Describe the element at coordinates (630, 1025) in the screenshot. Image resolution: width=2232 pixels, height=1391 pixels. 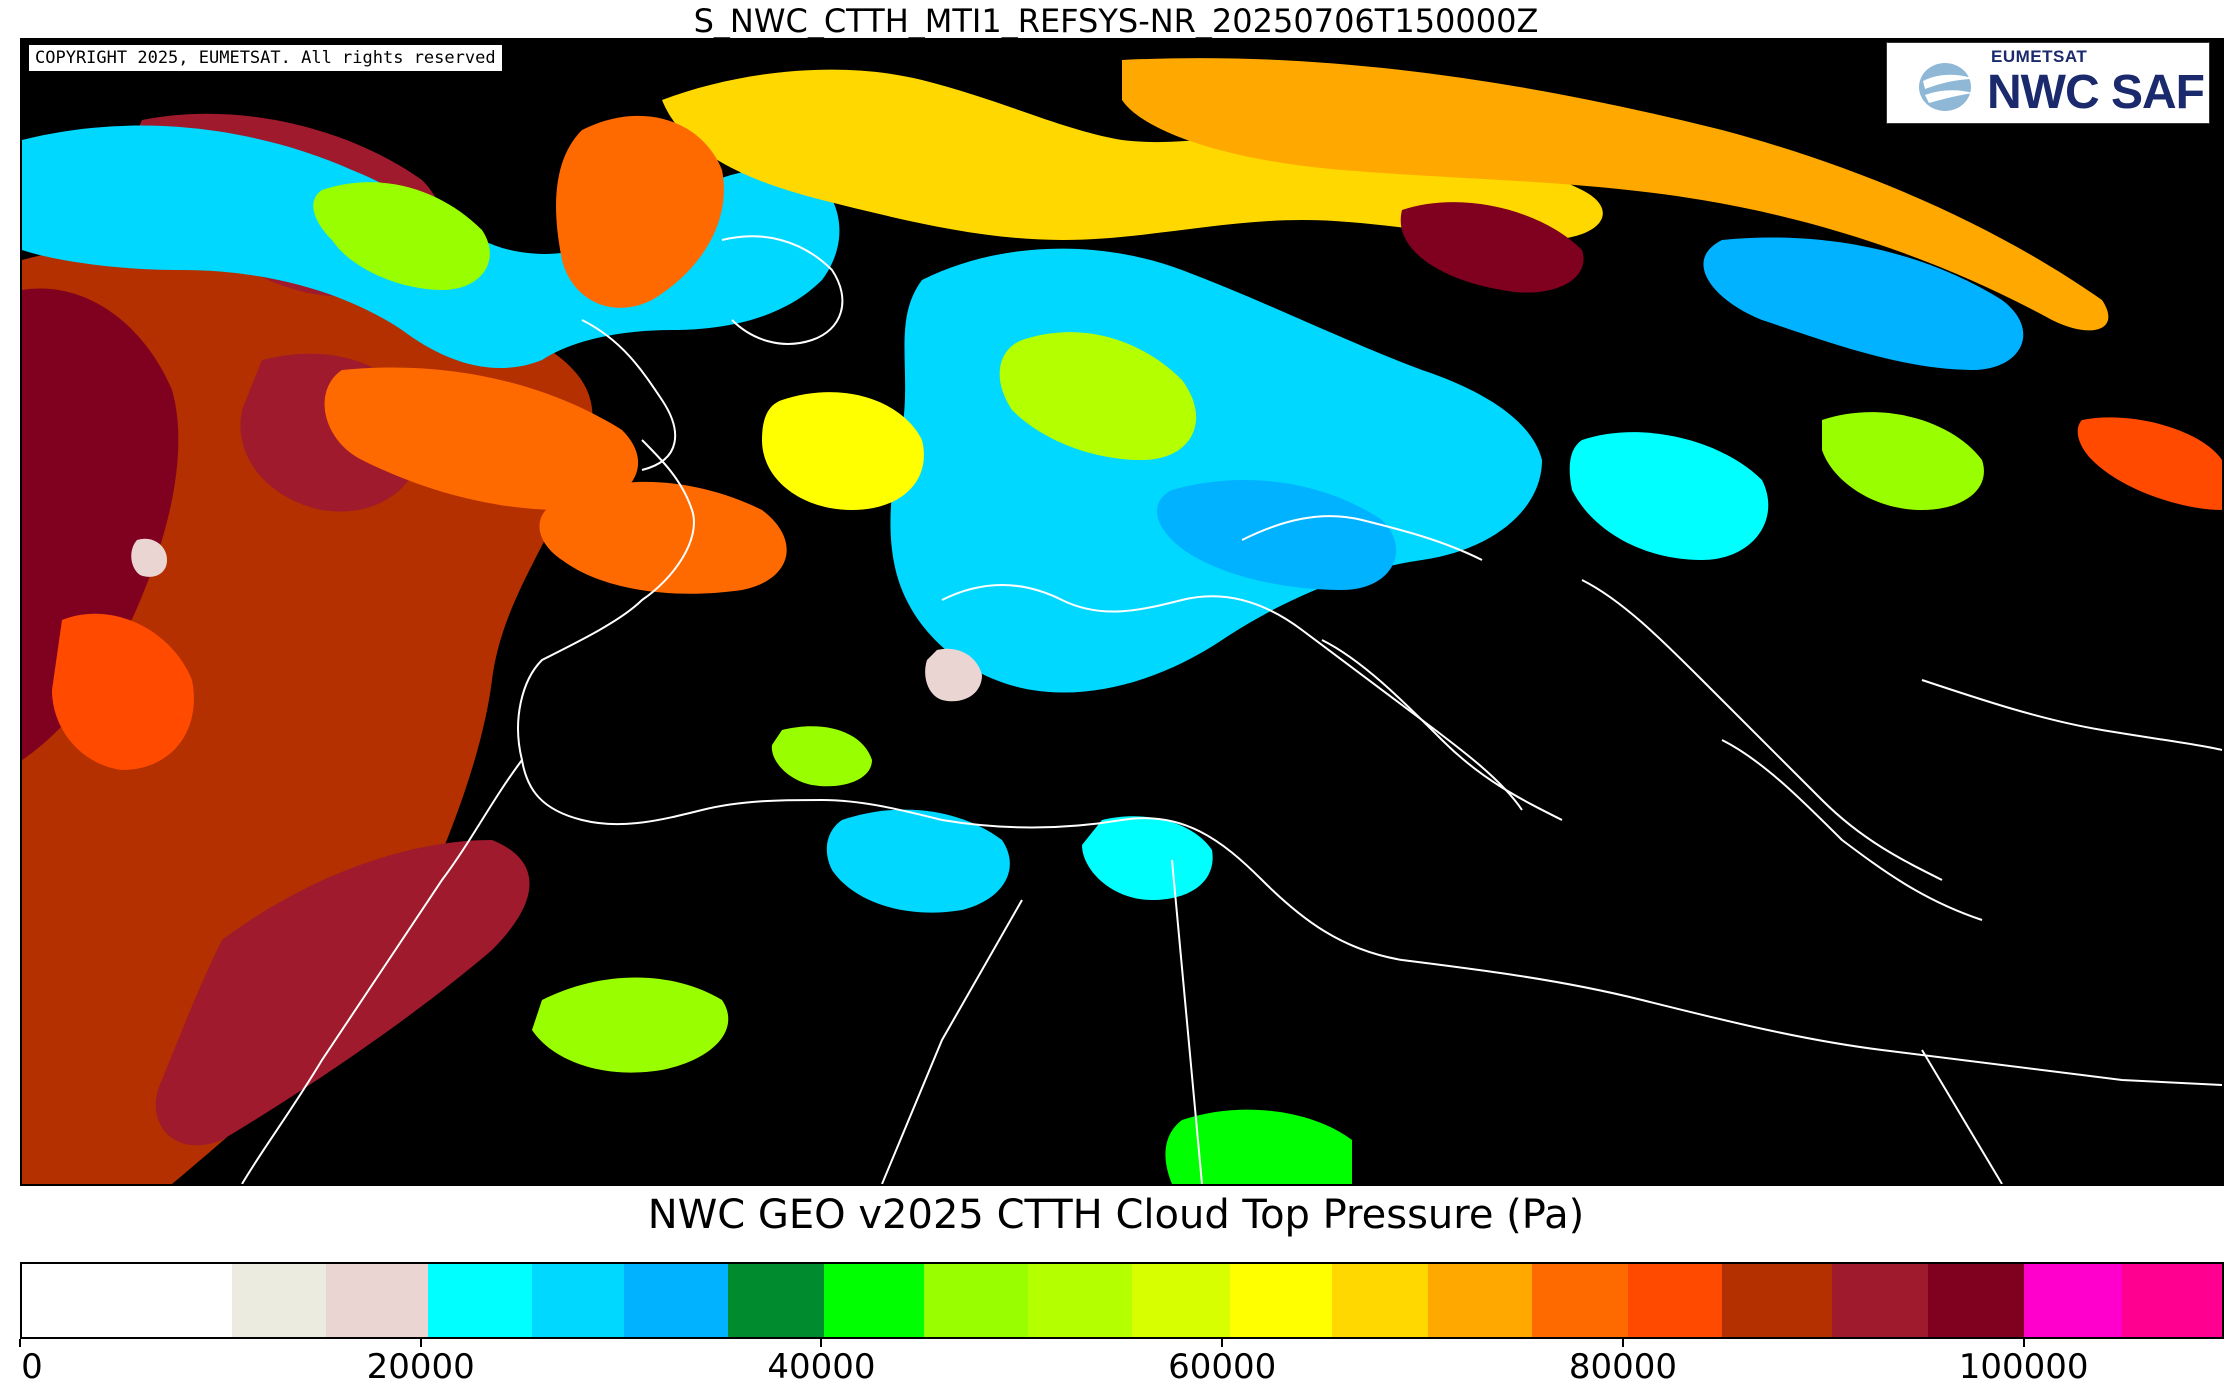
I see `morocco-green` at that location.